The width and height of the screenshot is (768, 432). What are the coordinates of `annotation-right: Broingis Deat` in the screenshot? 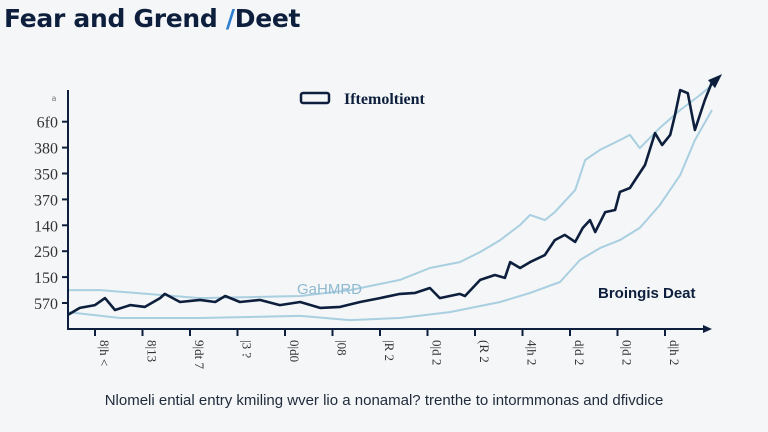 It's located at (647, 293).